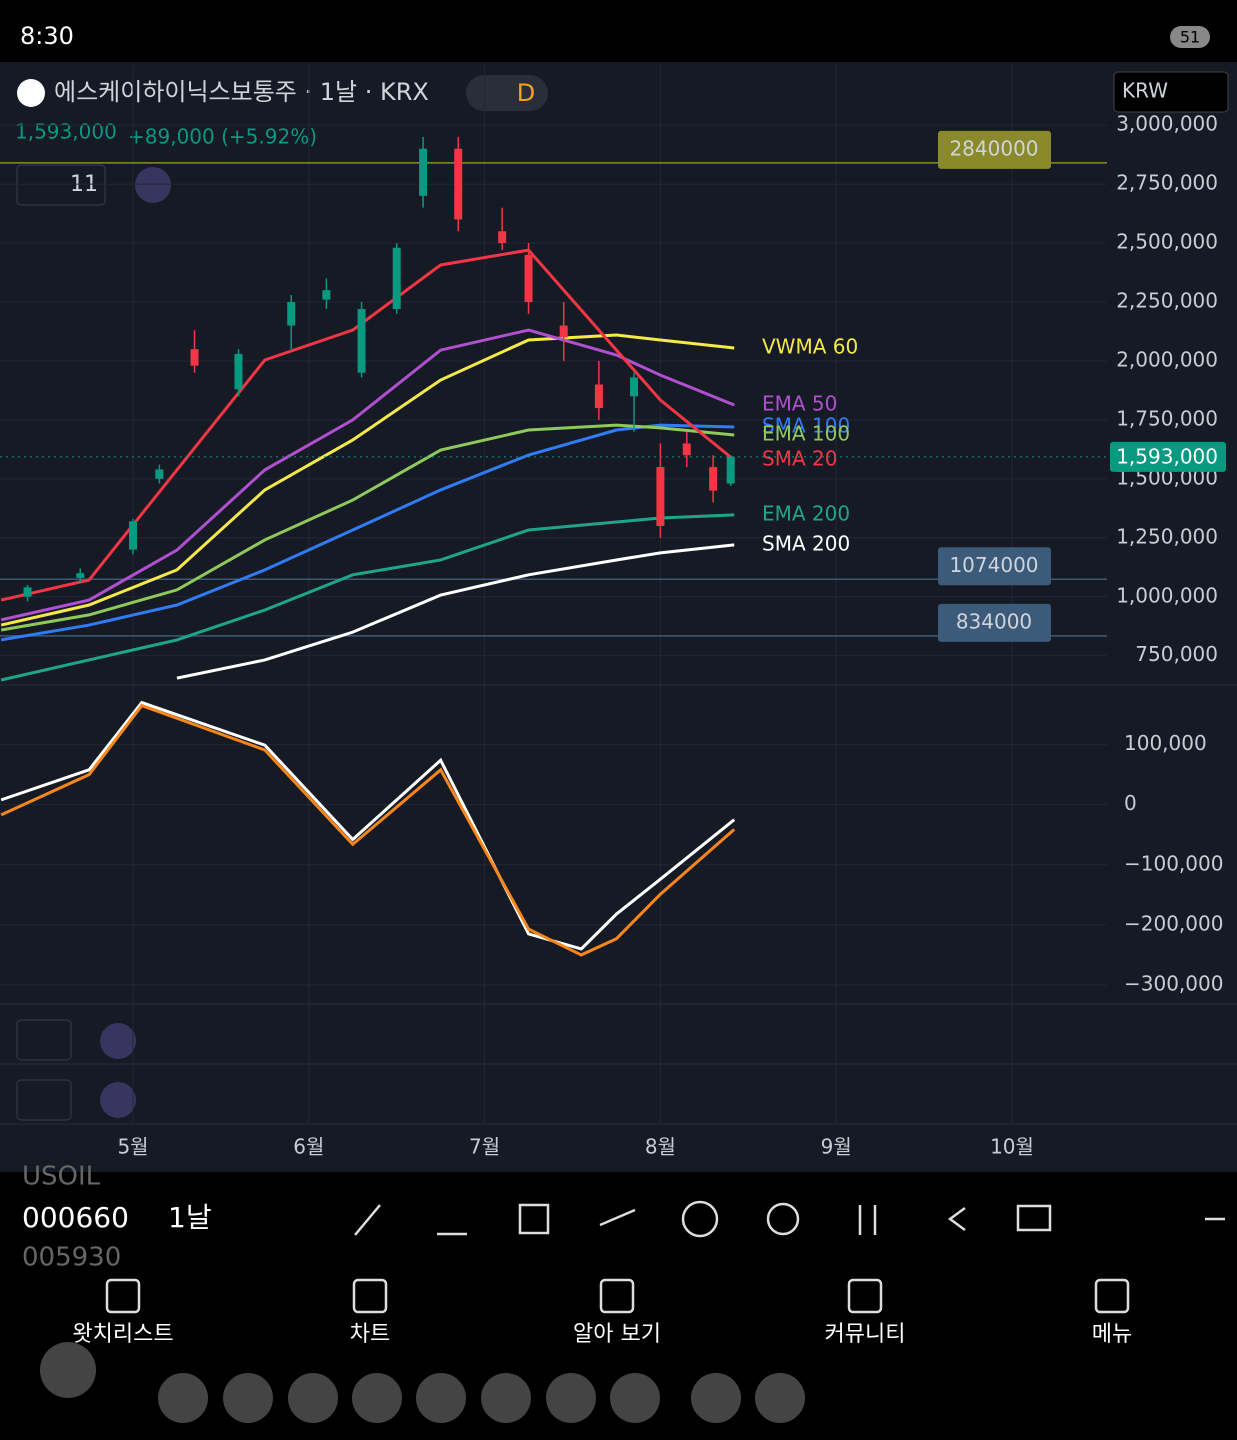  I want to click on prev-symbol: USOIL, so click(61, 1177).